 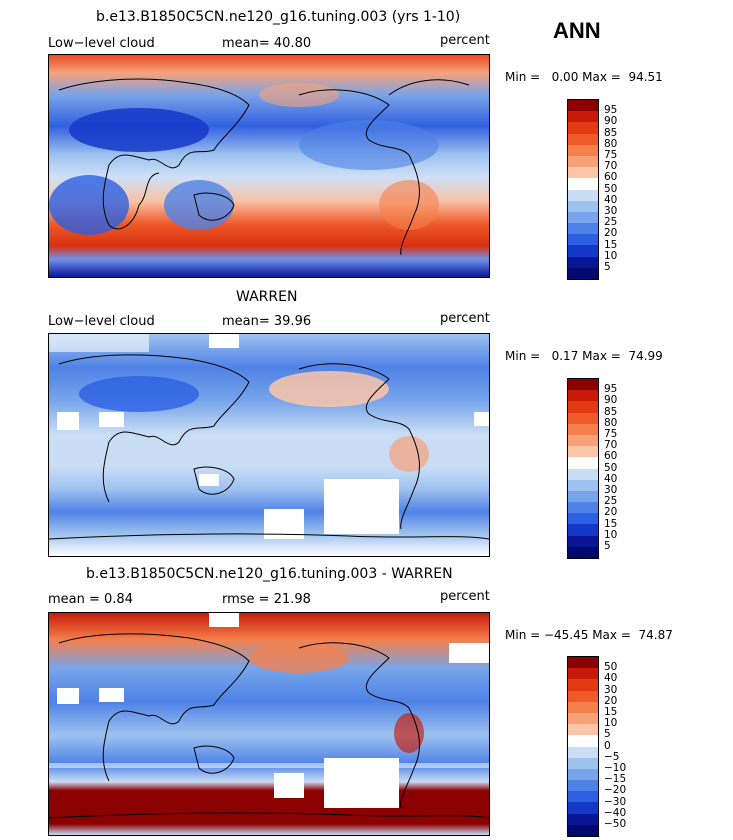 I want to click on colorbar-label: −50, so click(x=615, y=824).